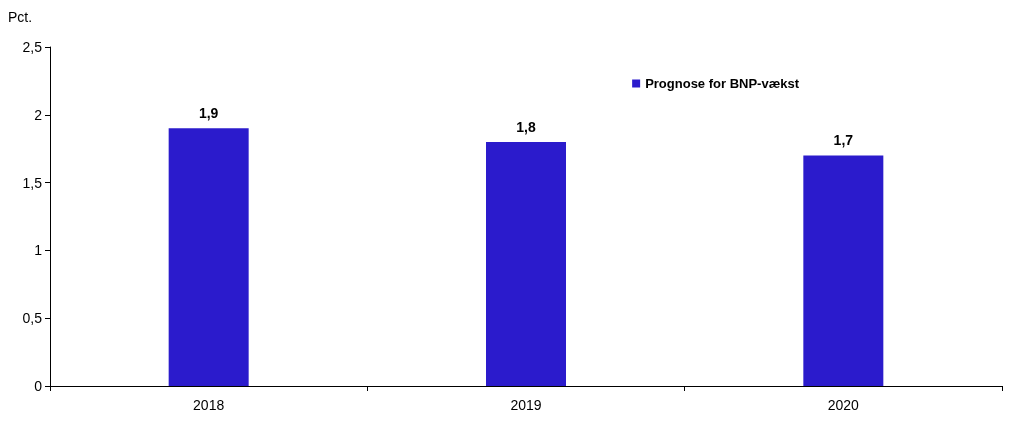  I want to click on x-tick-label: 2018, so click(209, 405).